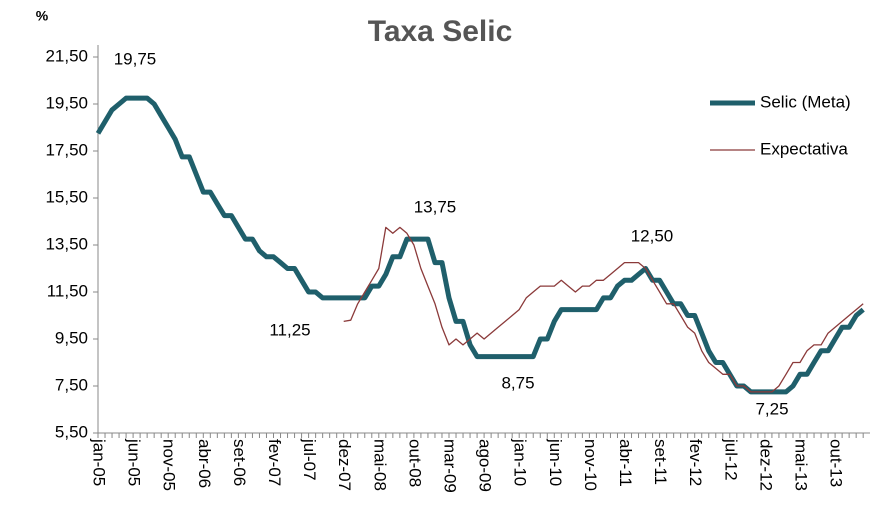  What do you see at coordinates (134, 462) in the screenshot?
I see `x-tick-label: jun-05` at bounding box center [134, 462].